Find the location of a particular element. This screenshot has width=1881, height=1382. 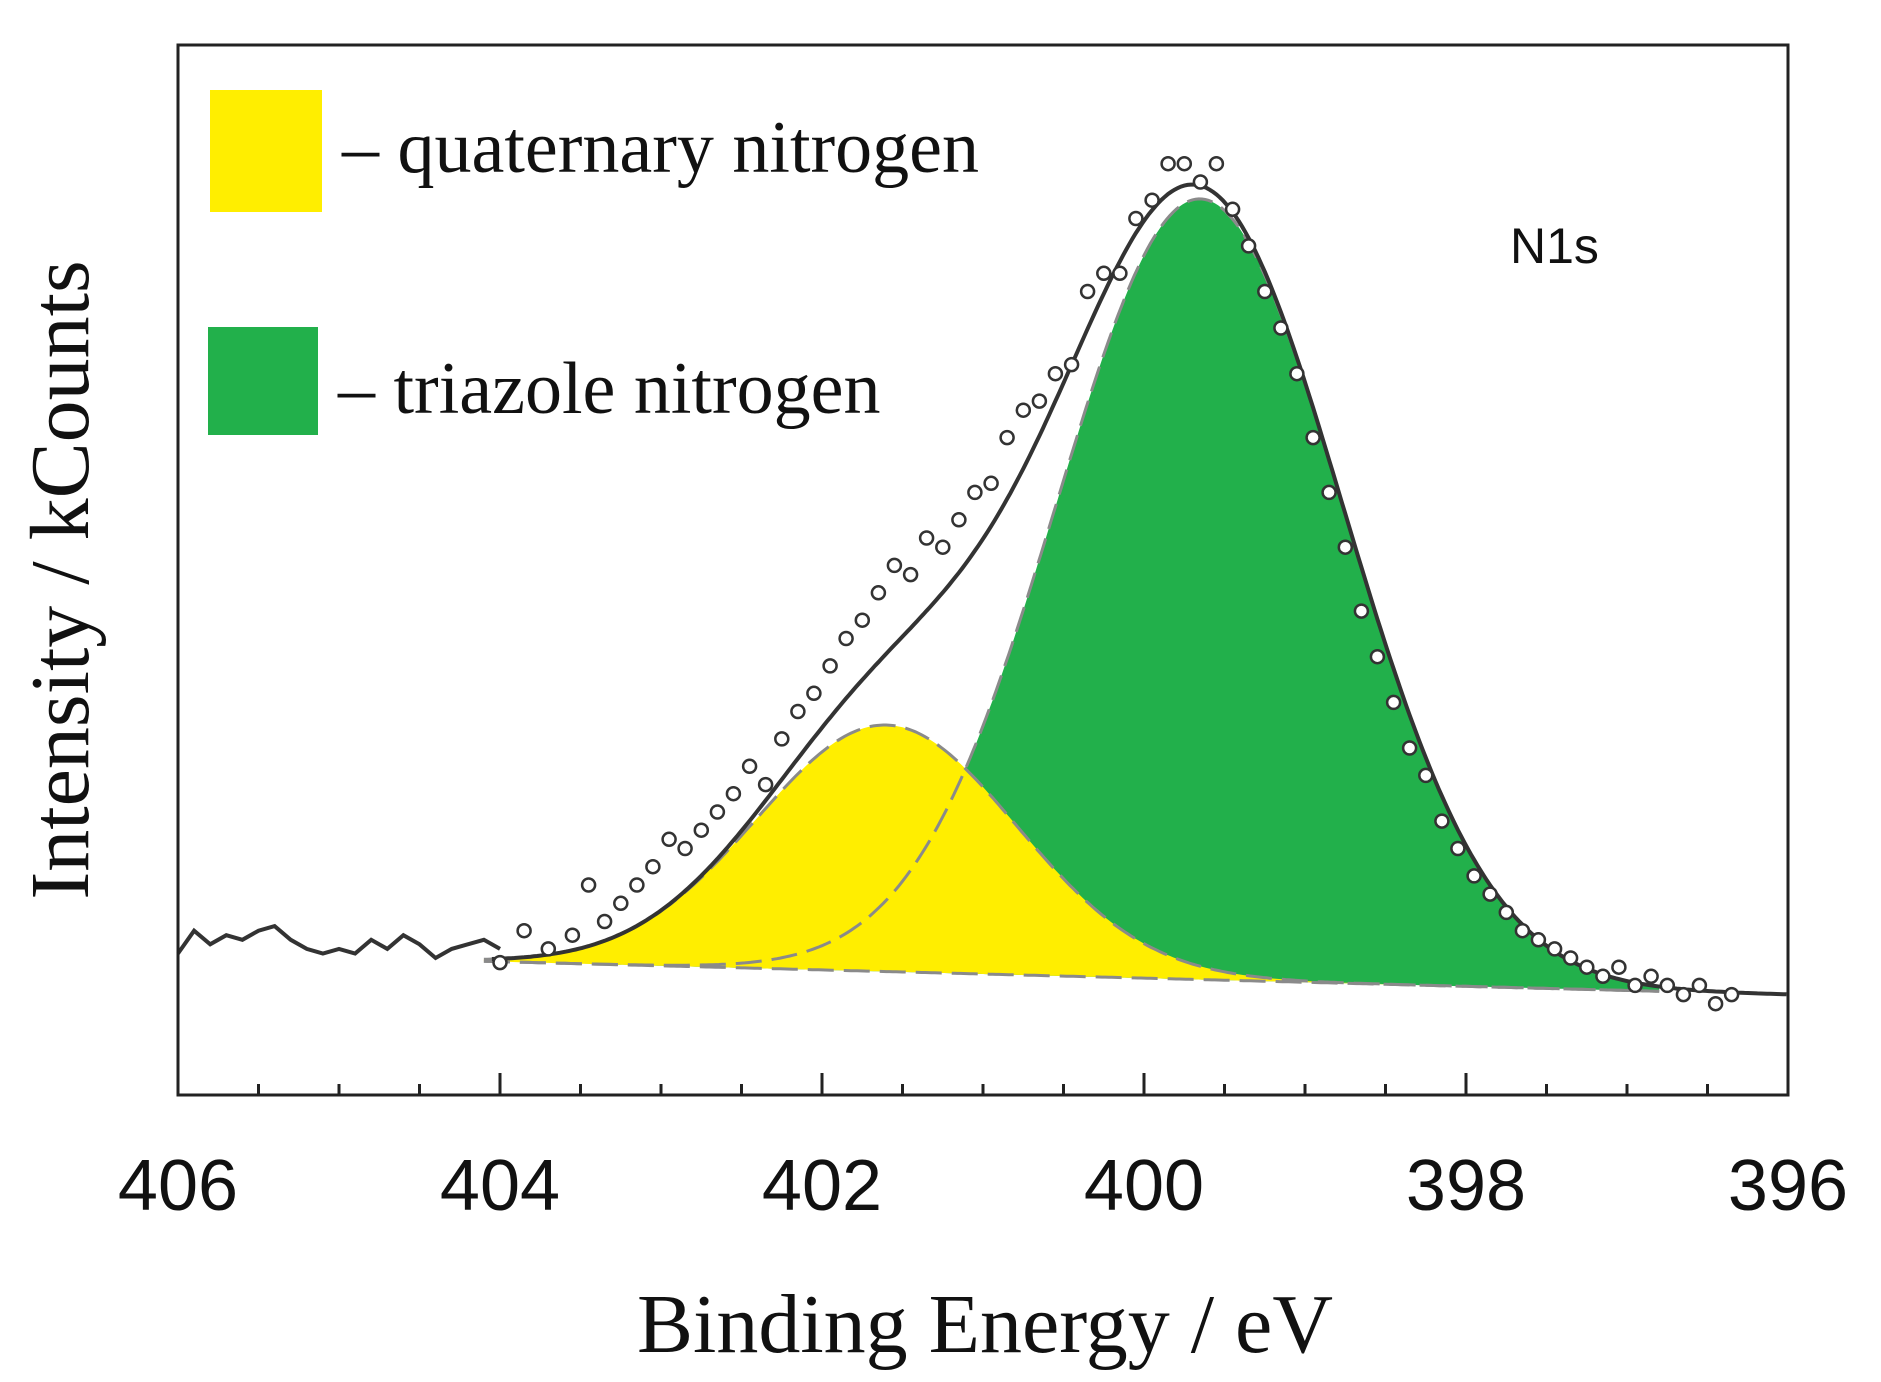

legend-swatch-triazole-nitrogen is located at coordinates (263, 381).